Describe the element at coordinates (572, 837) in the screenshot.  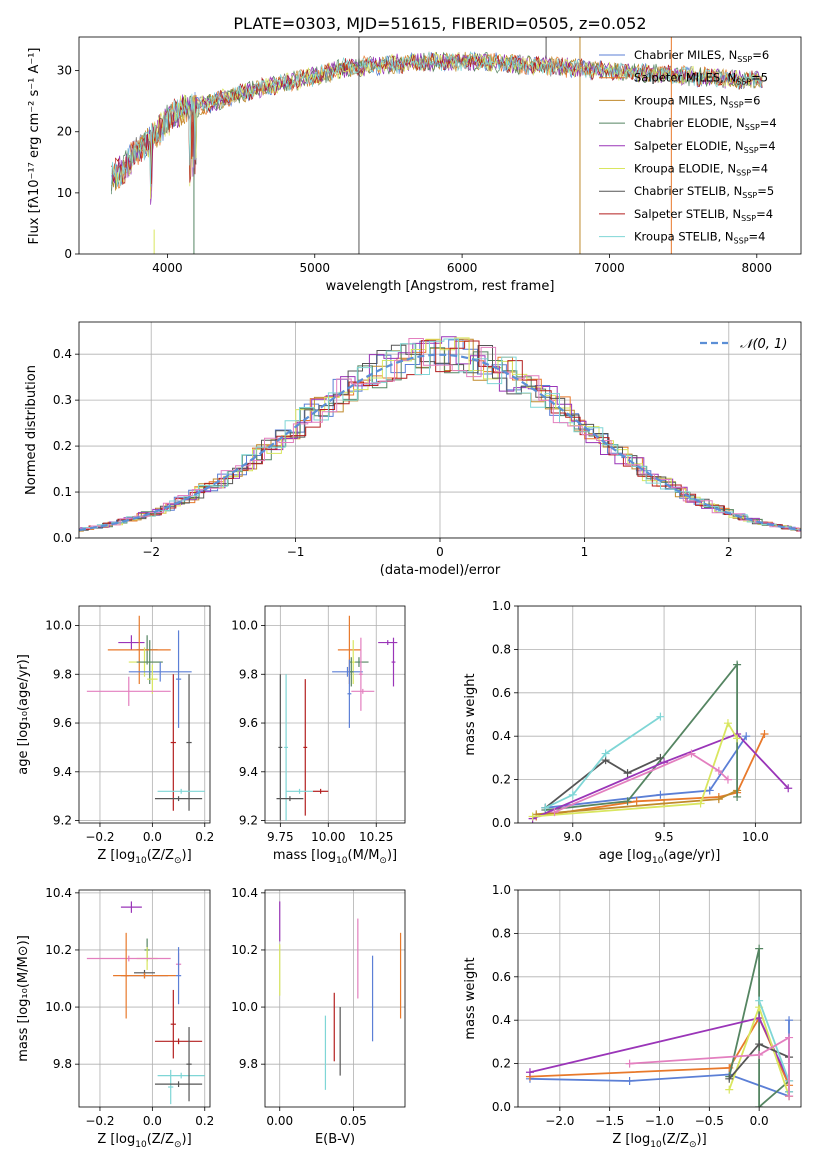
I see `x-tick-label: 9.0` at that location.